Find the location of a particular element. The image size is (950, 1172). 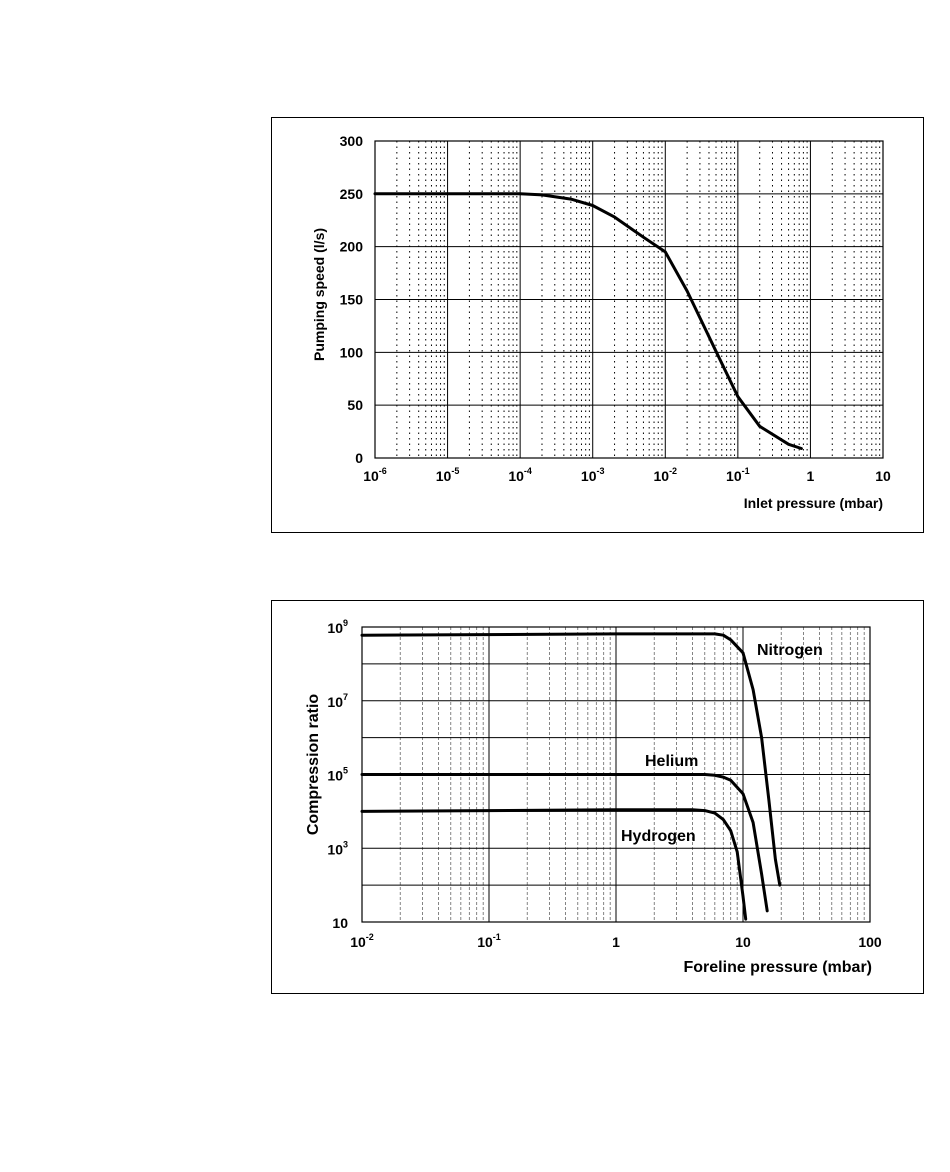

x-tick-label-exp: -6 is located at coordinates (383, 471).